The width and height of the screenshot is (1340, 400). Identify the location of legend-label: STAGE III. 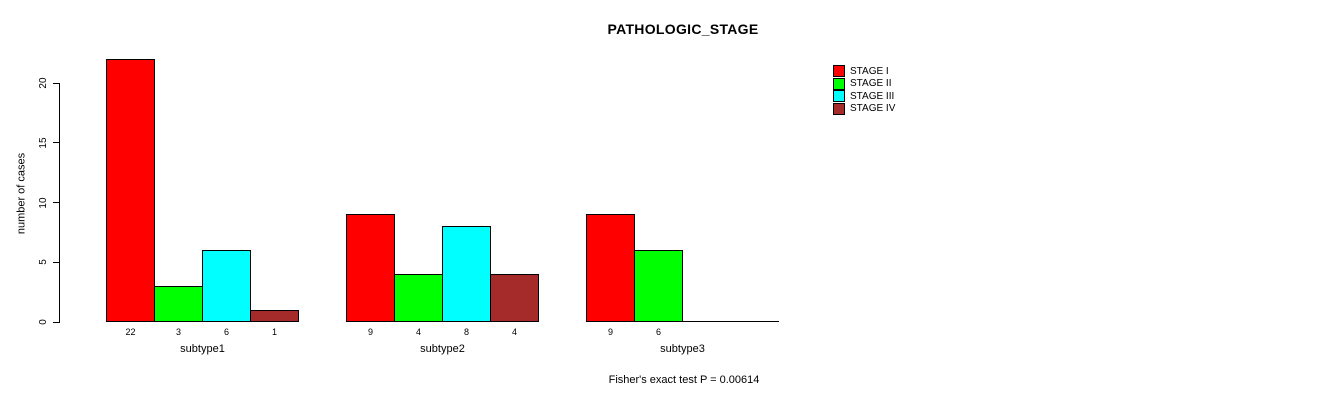
(872, 96).